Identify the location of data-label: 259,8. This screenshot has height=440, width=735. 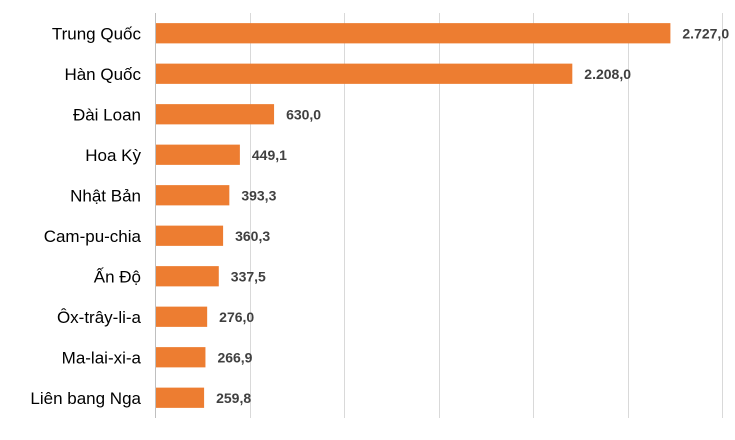
(233, 398).